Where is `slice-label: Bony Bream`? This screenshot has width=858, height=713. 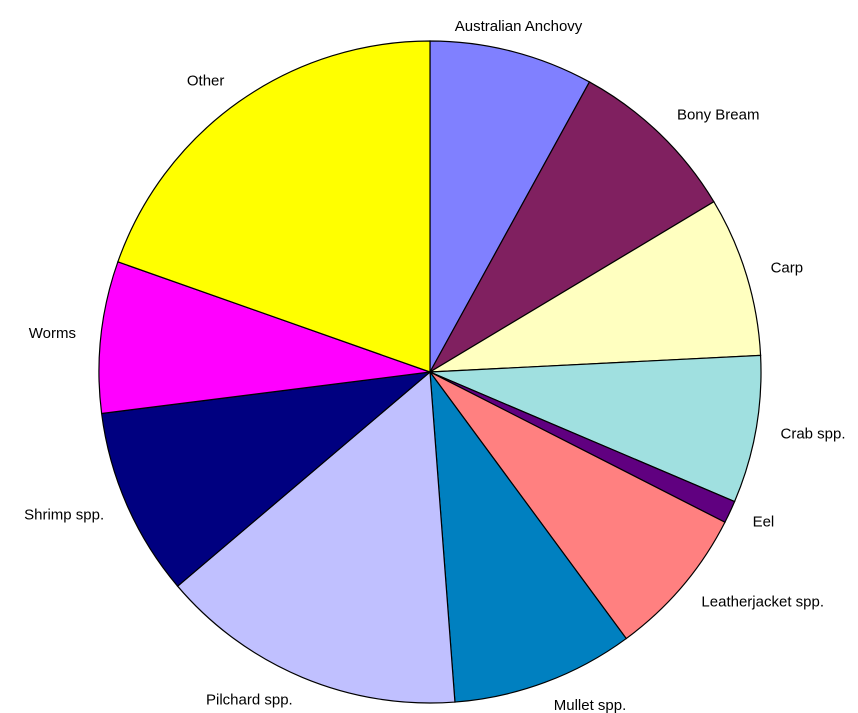 slice-label: Bony Bream is located at coordinates (718, 115).